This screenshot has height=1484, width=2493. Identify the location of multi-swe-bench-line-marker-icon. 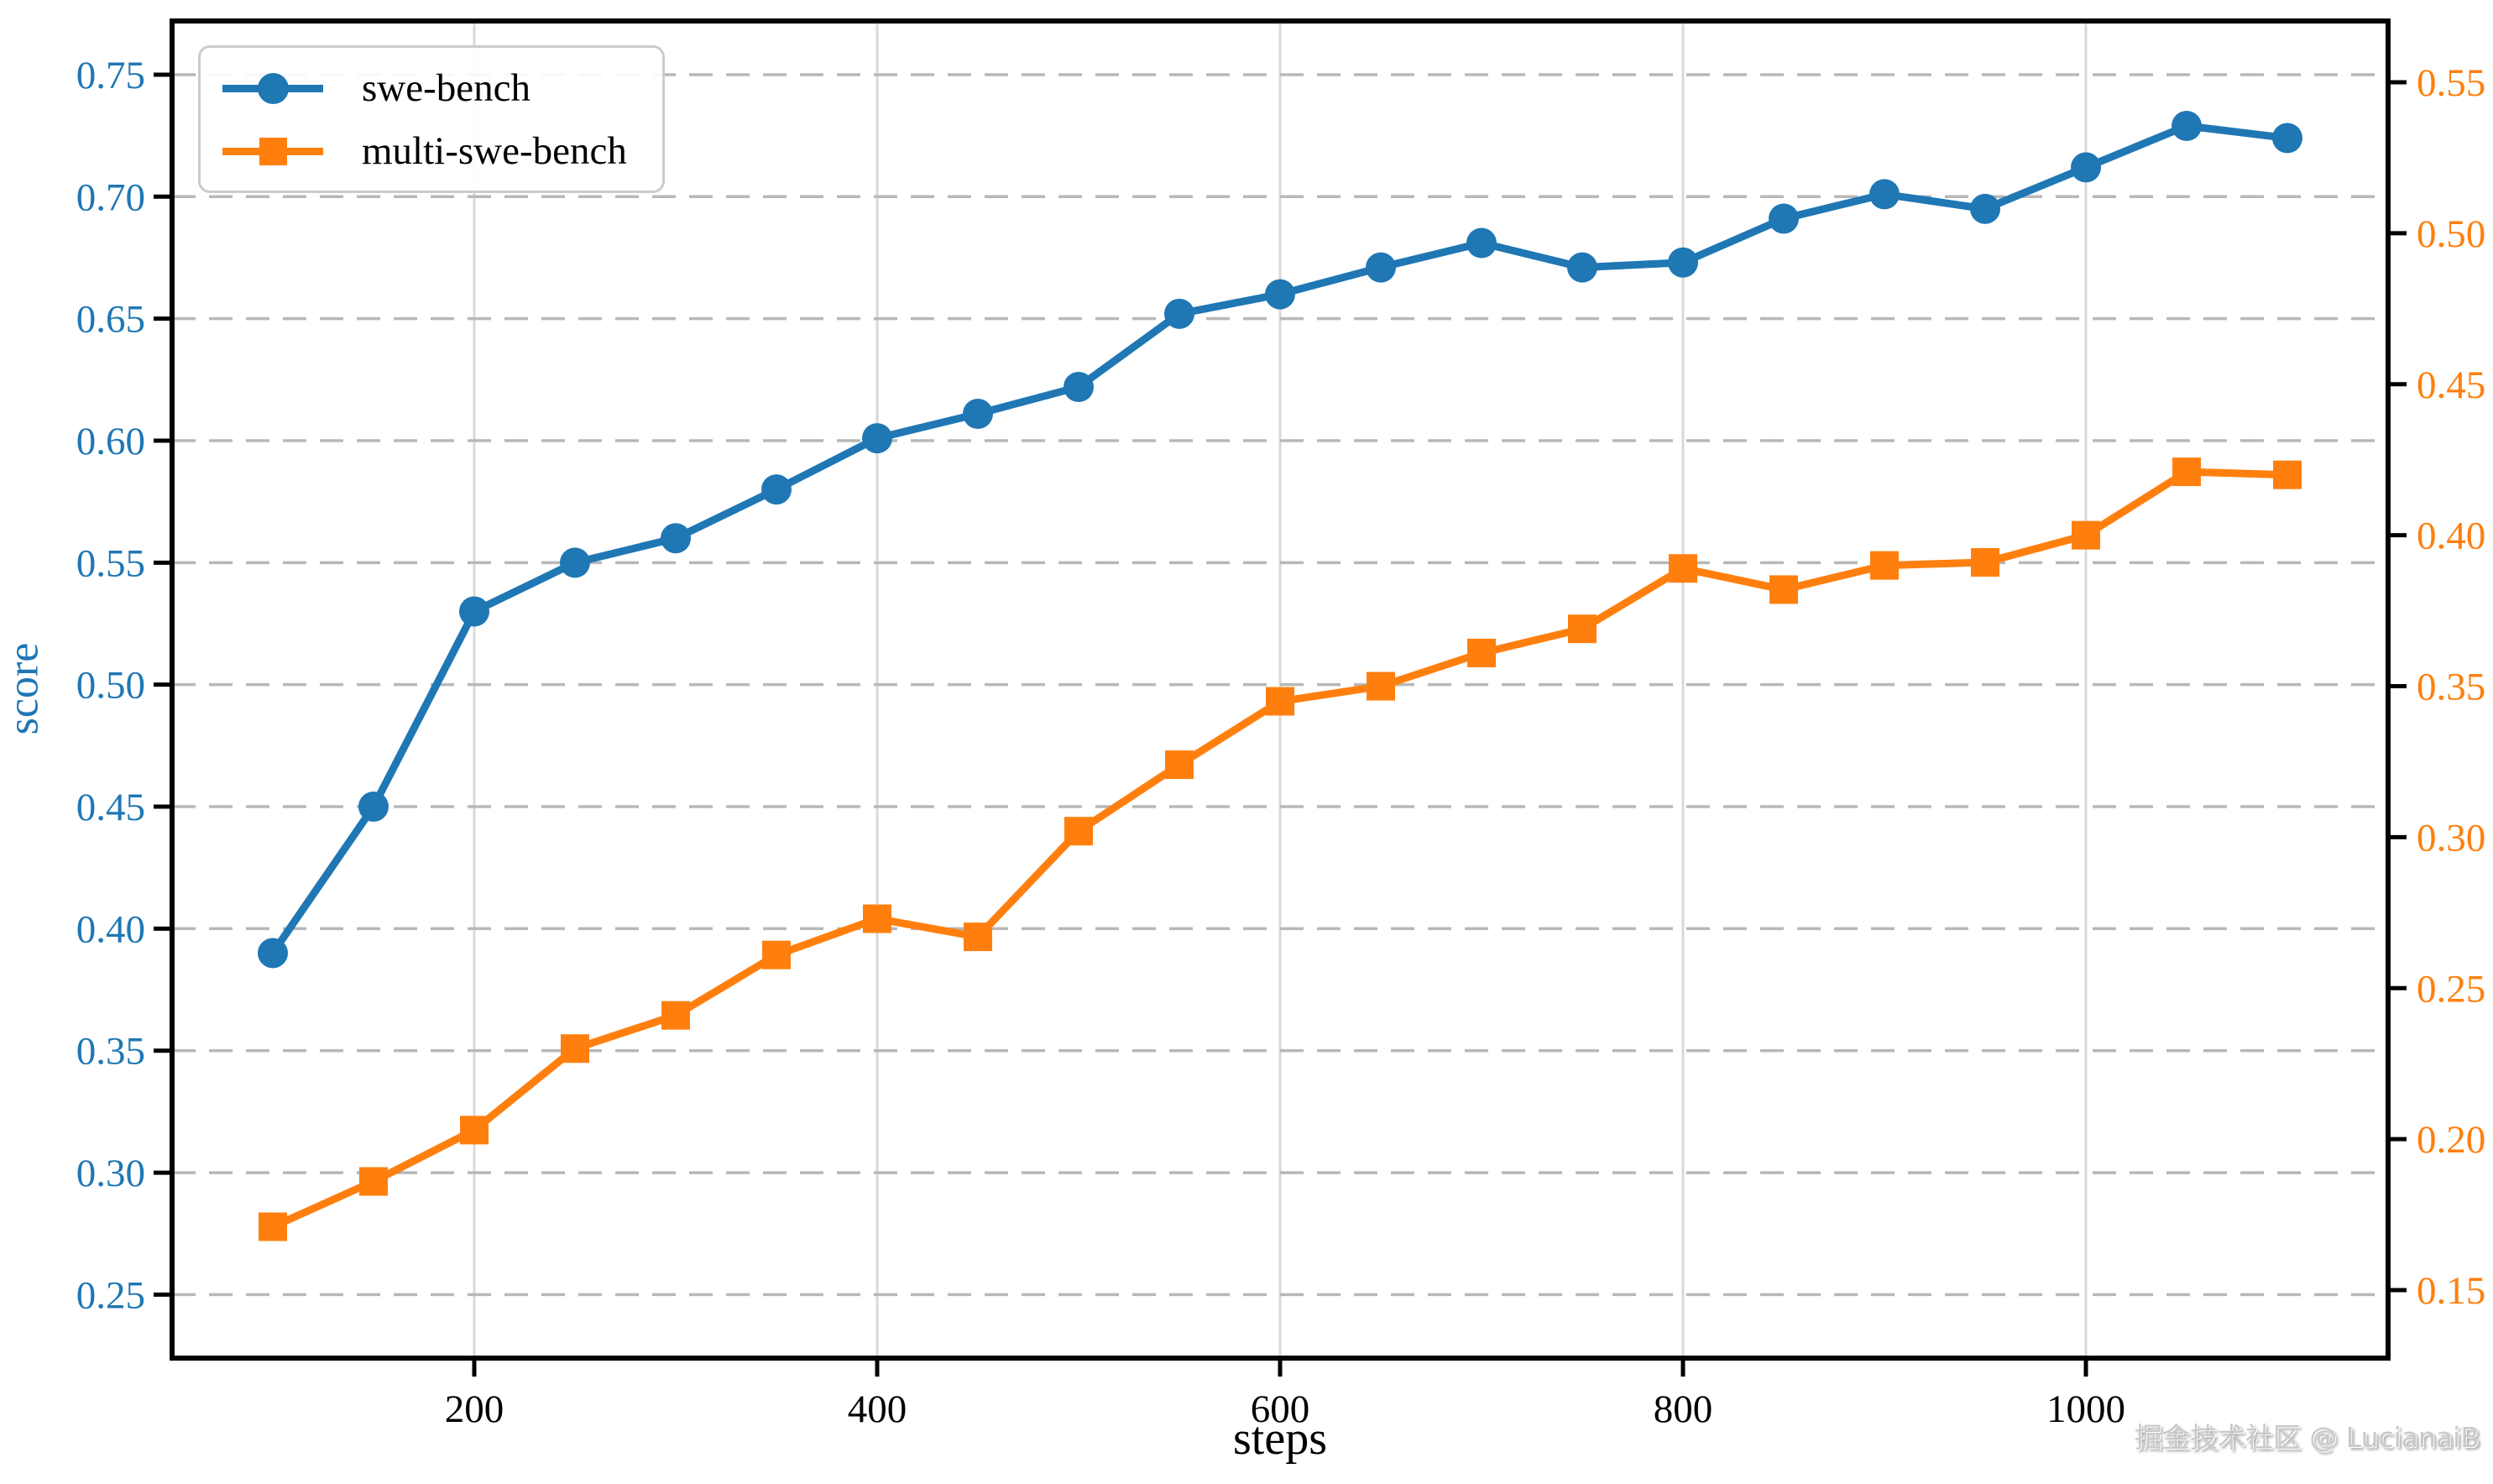
(272, 151).